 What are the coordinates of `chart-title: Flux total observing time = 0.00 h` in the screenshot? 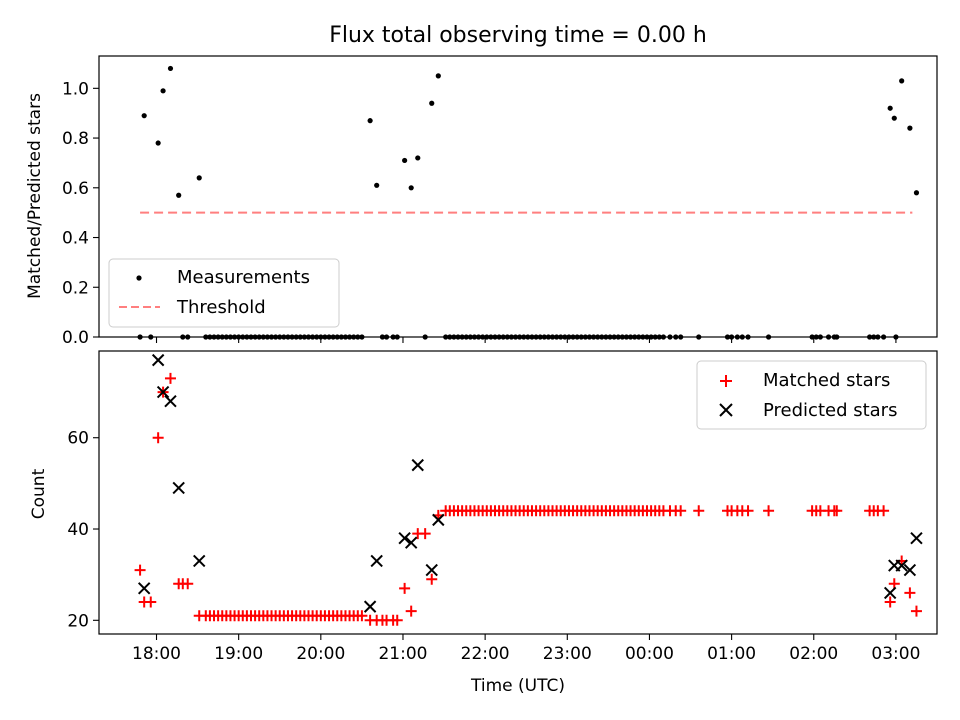 It's located at (518, 35).